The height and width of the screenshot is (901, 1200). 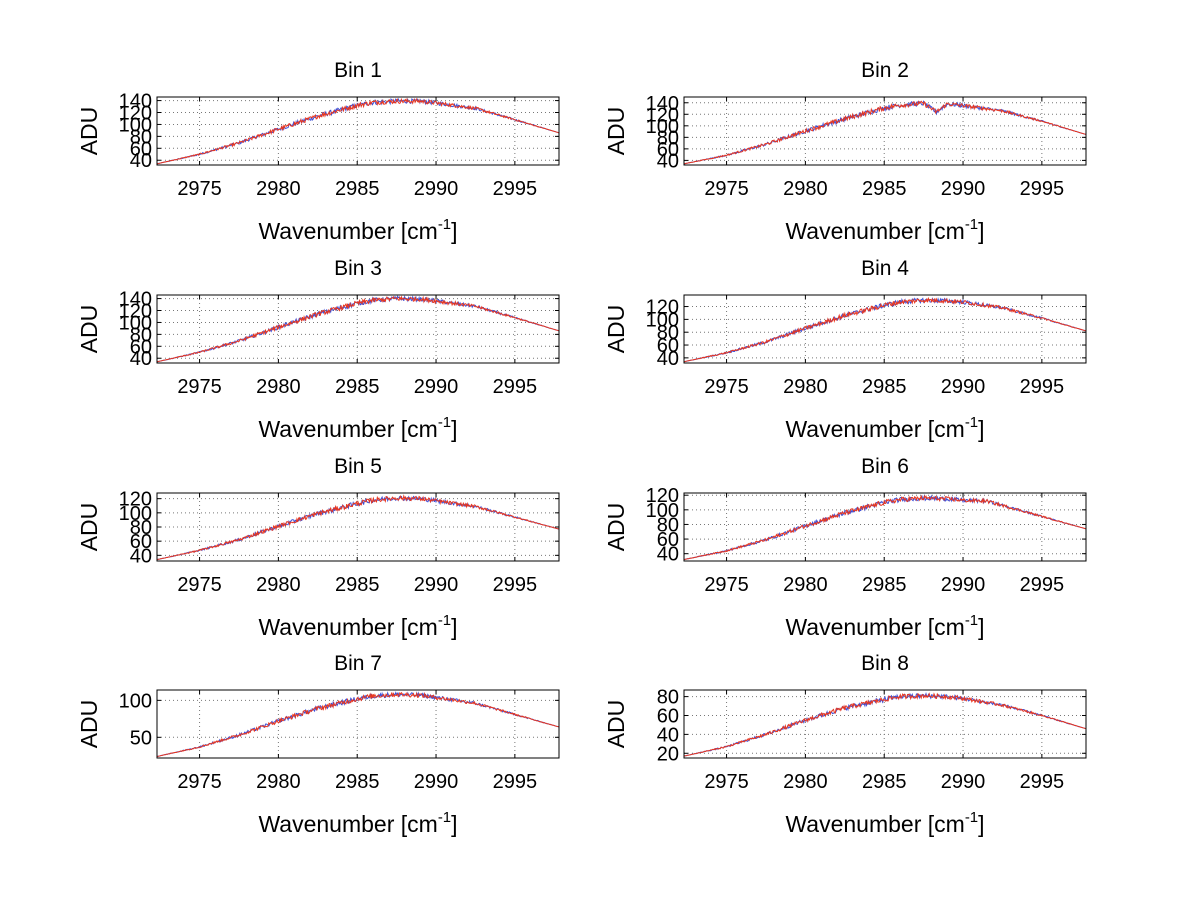 What do you see at coordinates (135, 500) in the screenshot?
I see `y-tick-label: 120` at bounding box center [135, 500].